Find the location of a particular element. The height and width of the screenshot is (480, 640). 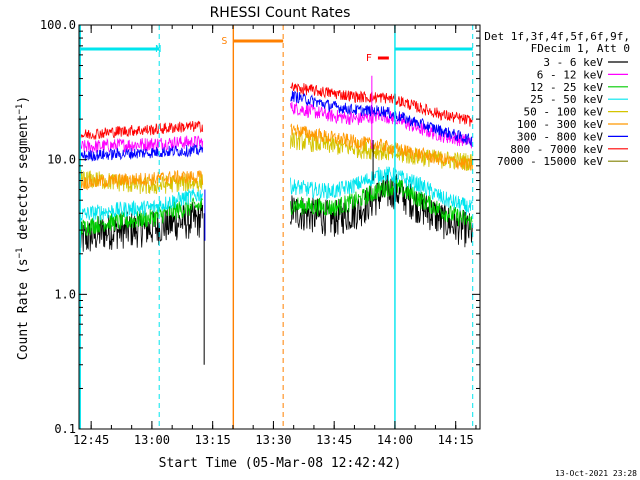

x-tick-label: 14:00 is located at coordinates (395, 440).